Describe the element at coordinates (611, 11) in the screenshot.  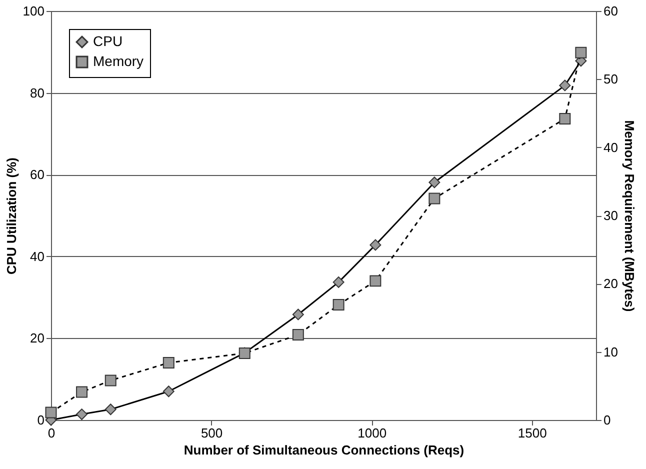
I see `y2-tick-label: 60` at that location.